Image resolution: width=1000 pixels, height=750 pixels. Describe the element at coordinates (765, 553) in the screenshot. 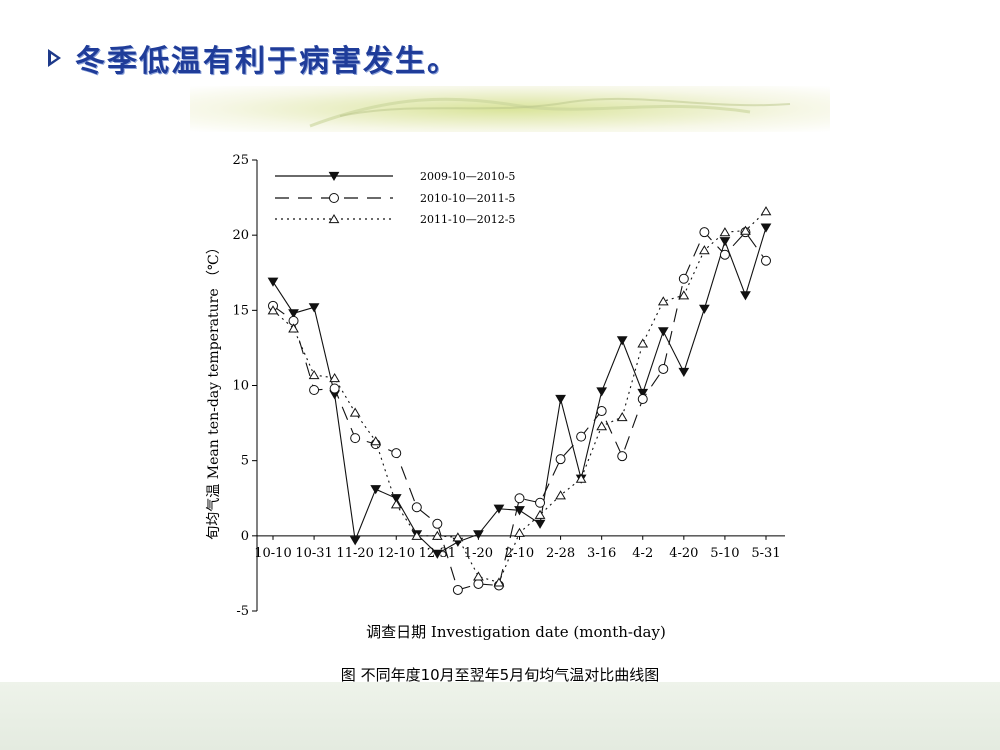

I see `x-tick-label: 5-31` at that location.